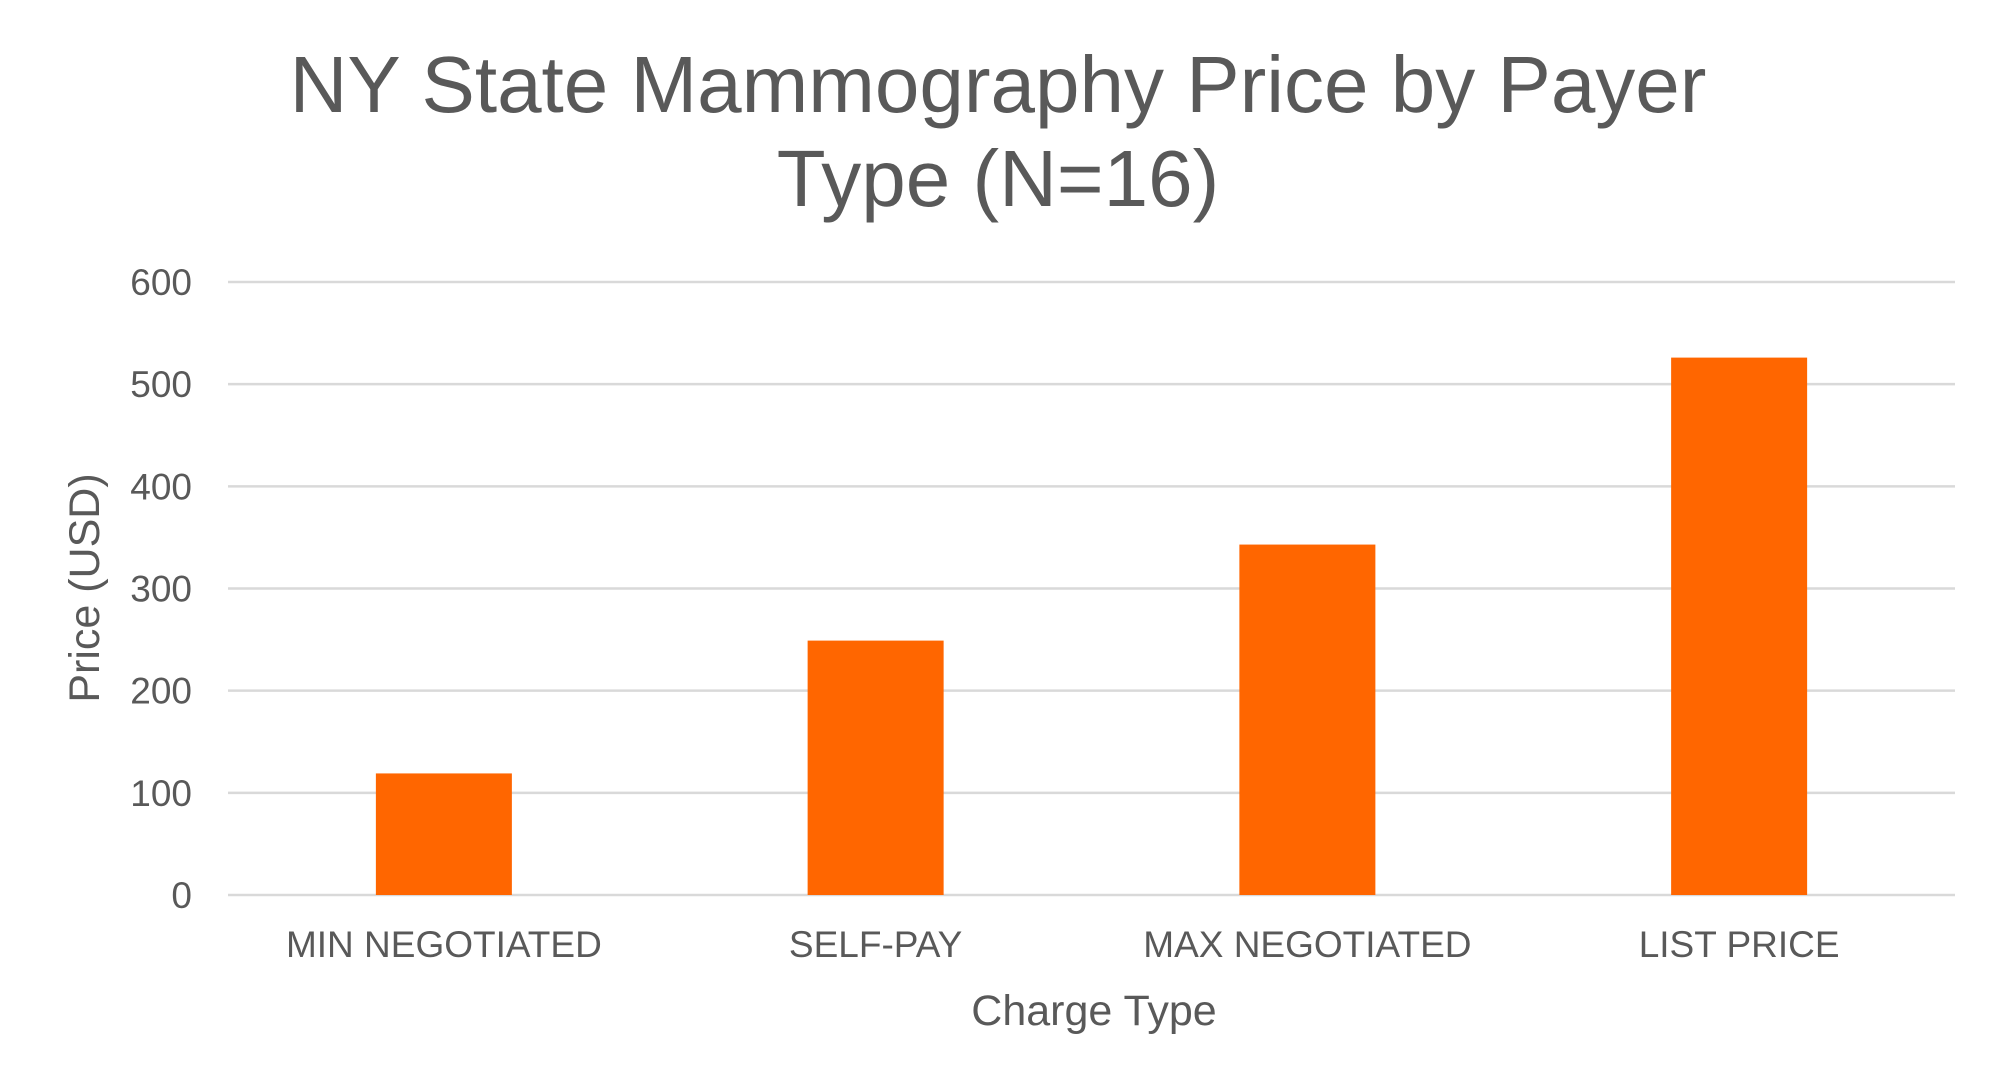 The height and width of the screenshot is (1086, 1996). I want to click on y-tick-label: 200, so click(161, 691).